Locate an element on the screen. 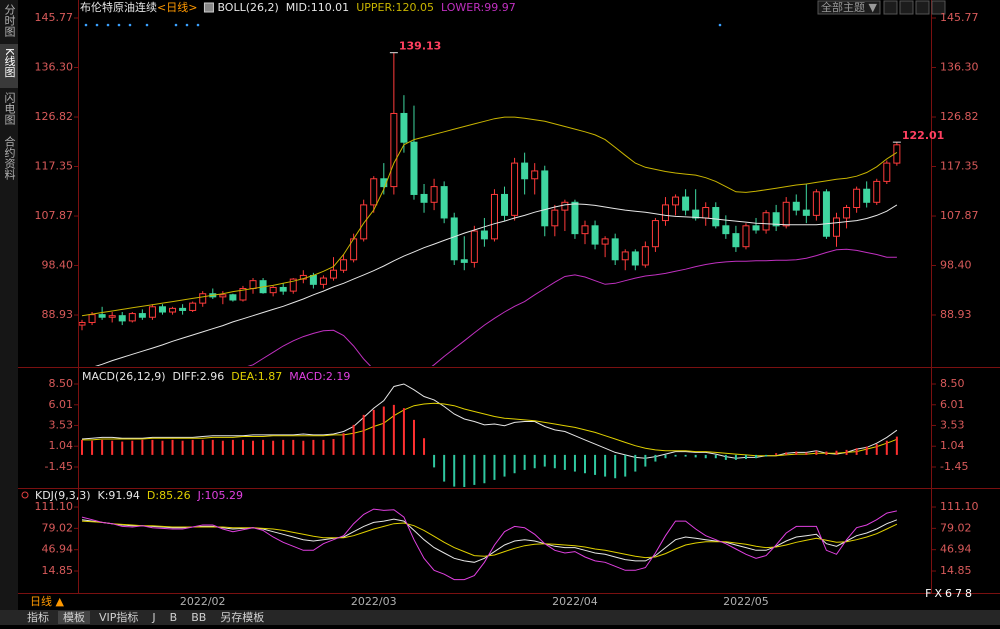 The image size is (1000, 629). tab-label: BB is located at coordinates (198, 617).